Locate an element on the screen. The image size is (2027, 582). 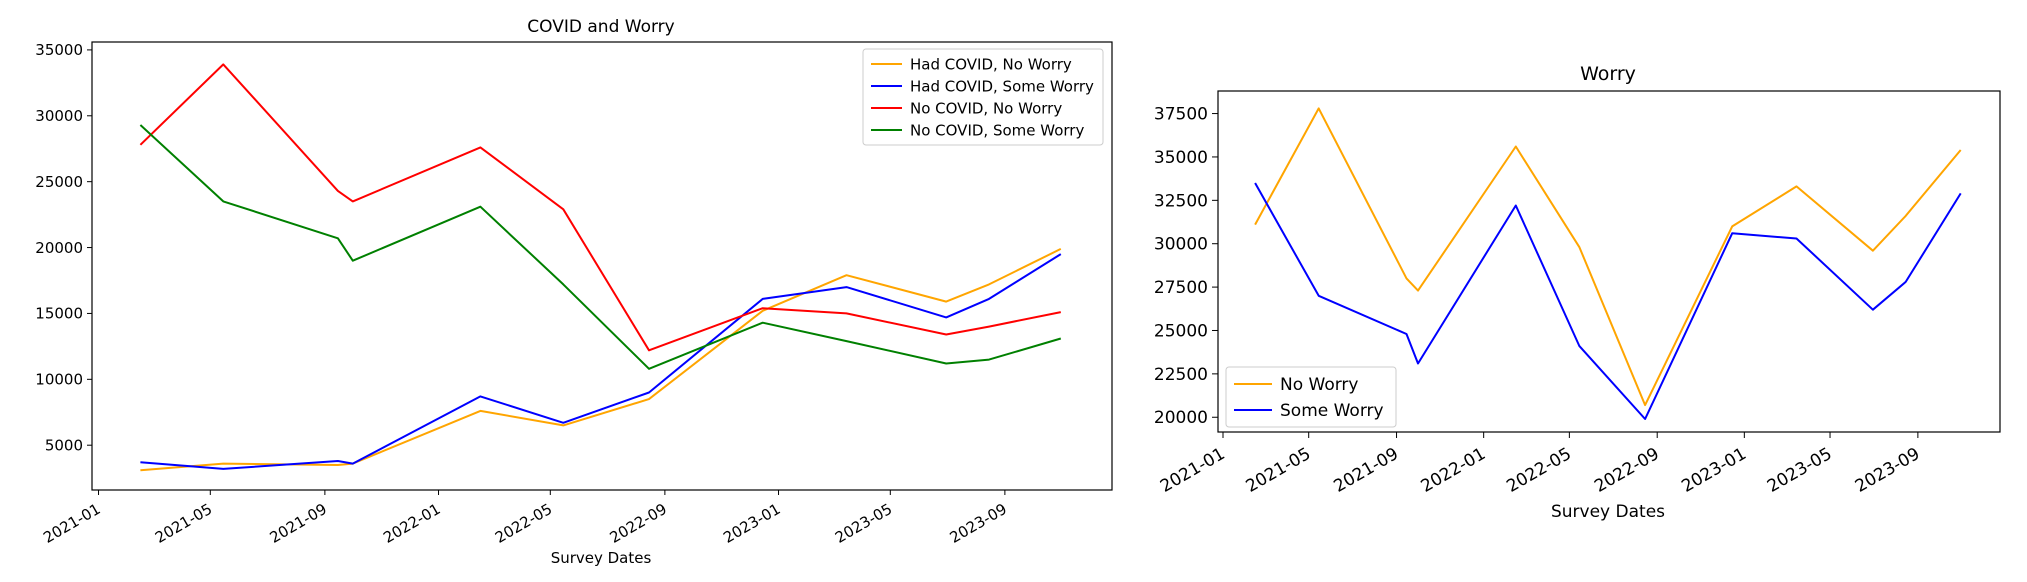
chart-title: Worry is located at coordinates (1608, 74).